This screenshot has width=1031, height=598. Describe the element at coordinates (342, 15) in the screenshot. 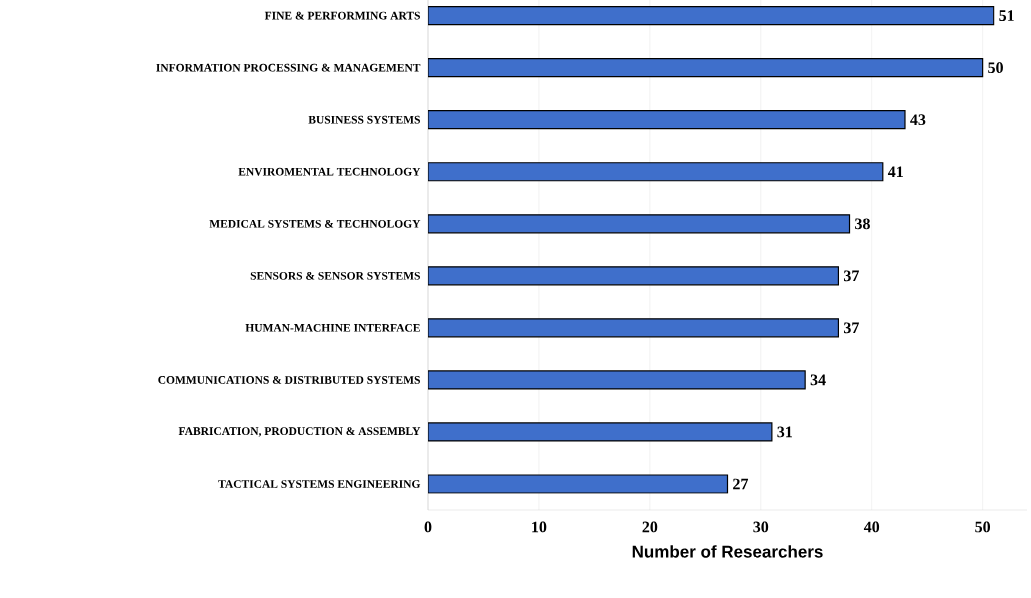

I see `y-tick-label: FINE & PERFORMING ARTS` at that location.